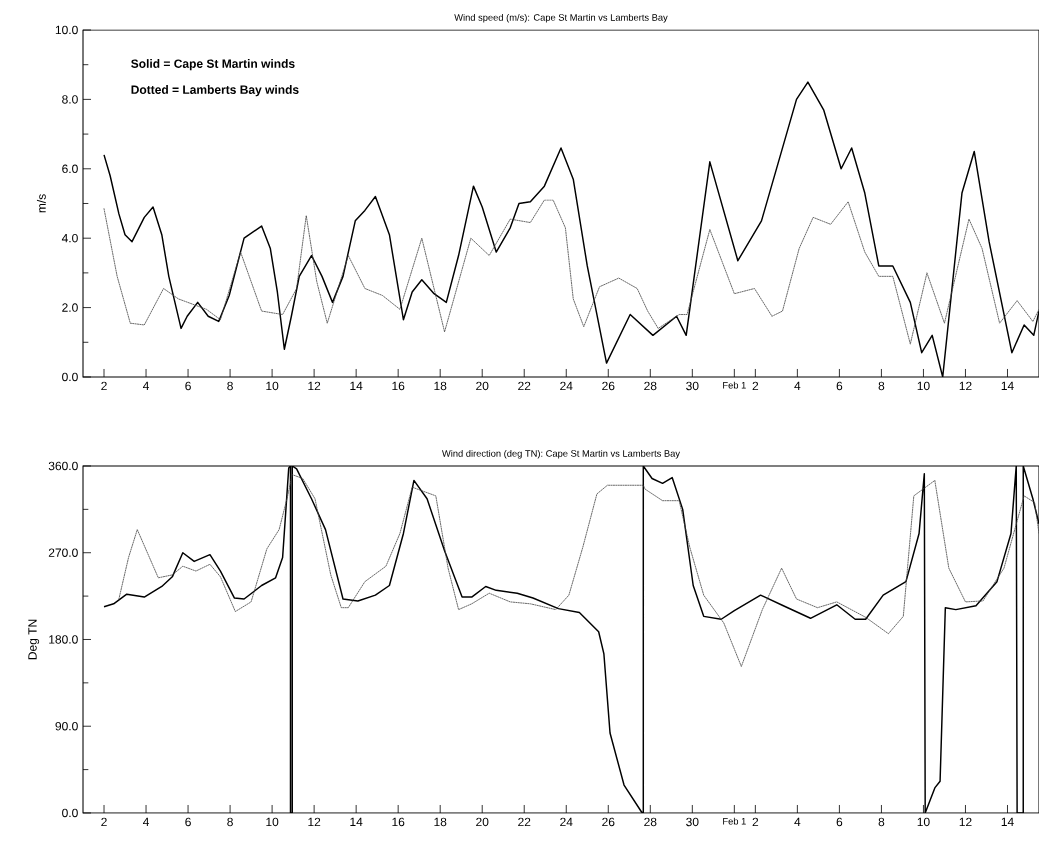 The image size is (1039, 863). I want to click on chart-title: Wind speed (m/s): Cape St Martin vs Lamberts Bay, so click(561, 18).